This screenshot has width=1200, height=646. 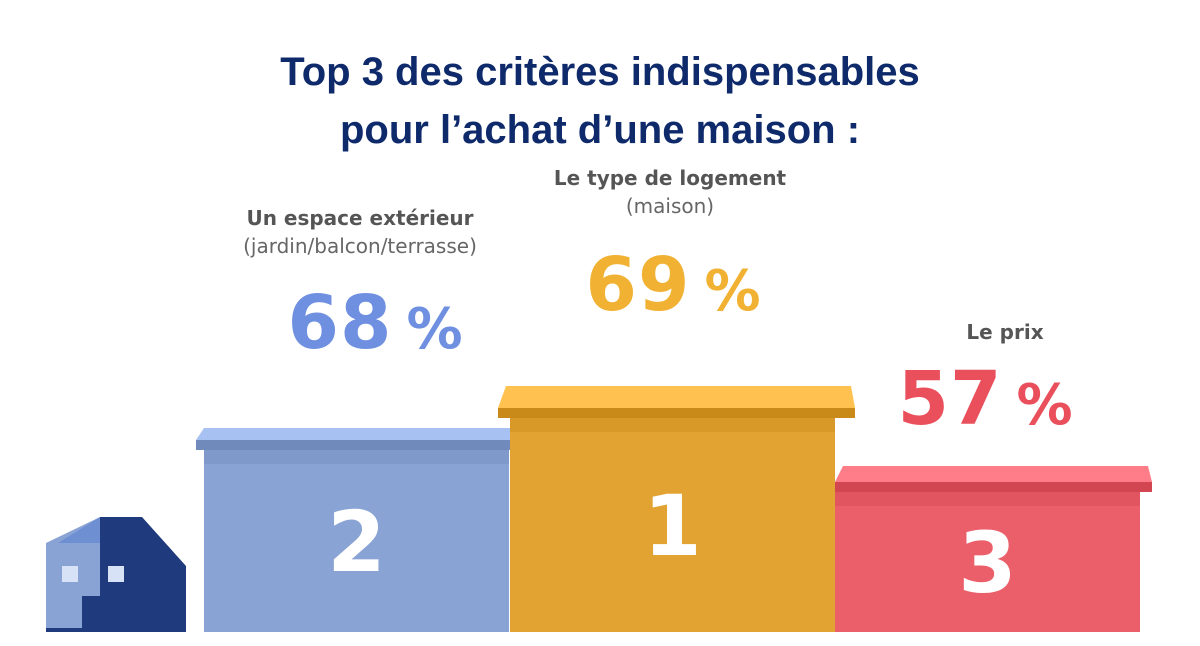 I want to click on category-label-3: Le prix, so click(x=1005, y=332).